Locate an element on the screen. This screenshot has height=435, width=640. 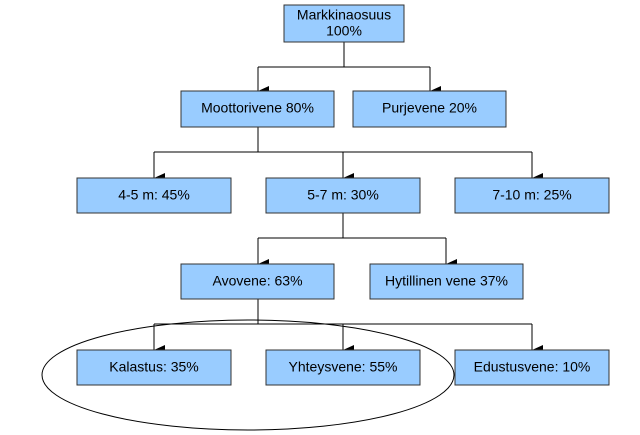
node-label: Hytillinen vene 37% is located at coordinates (446, 281).